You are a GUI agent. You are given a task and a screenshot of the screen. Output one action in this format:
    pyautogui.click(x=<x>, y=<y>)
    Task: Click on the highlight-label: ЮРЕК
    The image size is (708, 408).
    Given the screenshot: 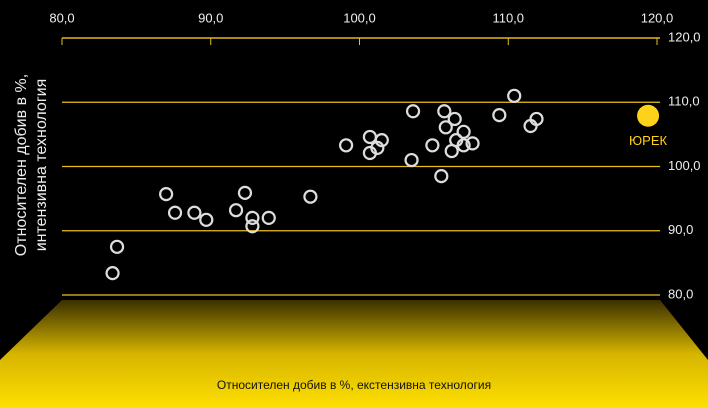 What is the action you would take?
    pyautogui.click(x=648, y=140)
    